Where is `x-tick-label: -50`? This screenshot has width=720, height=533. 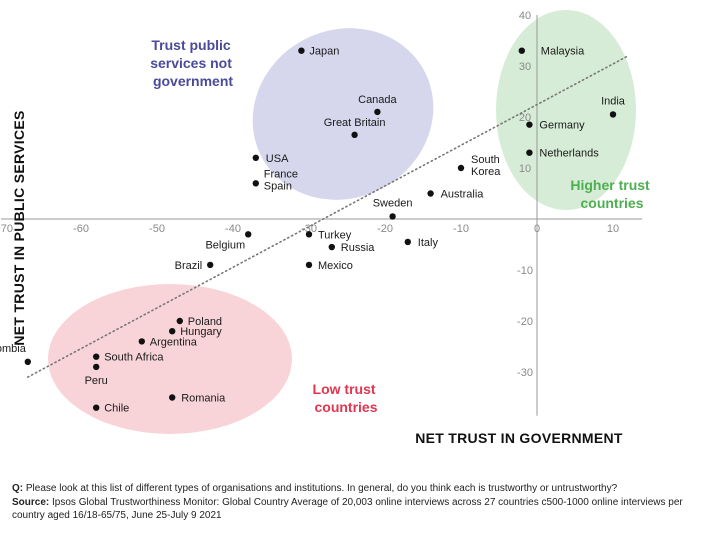
x-tick-label: -50 is located at coordinates (157, 229).